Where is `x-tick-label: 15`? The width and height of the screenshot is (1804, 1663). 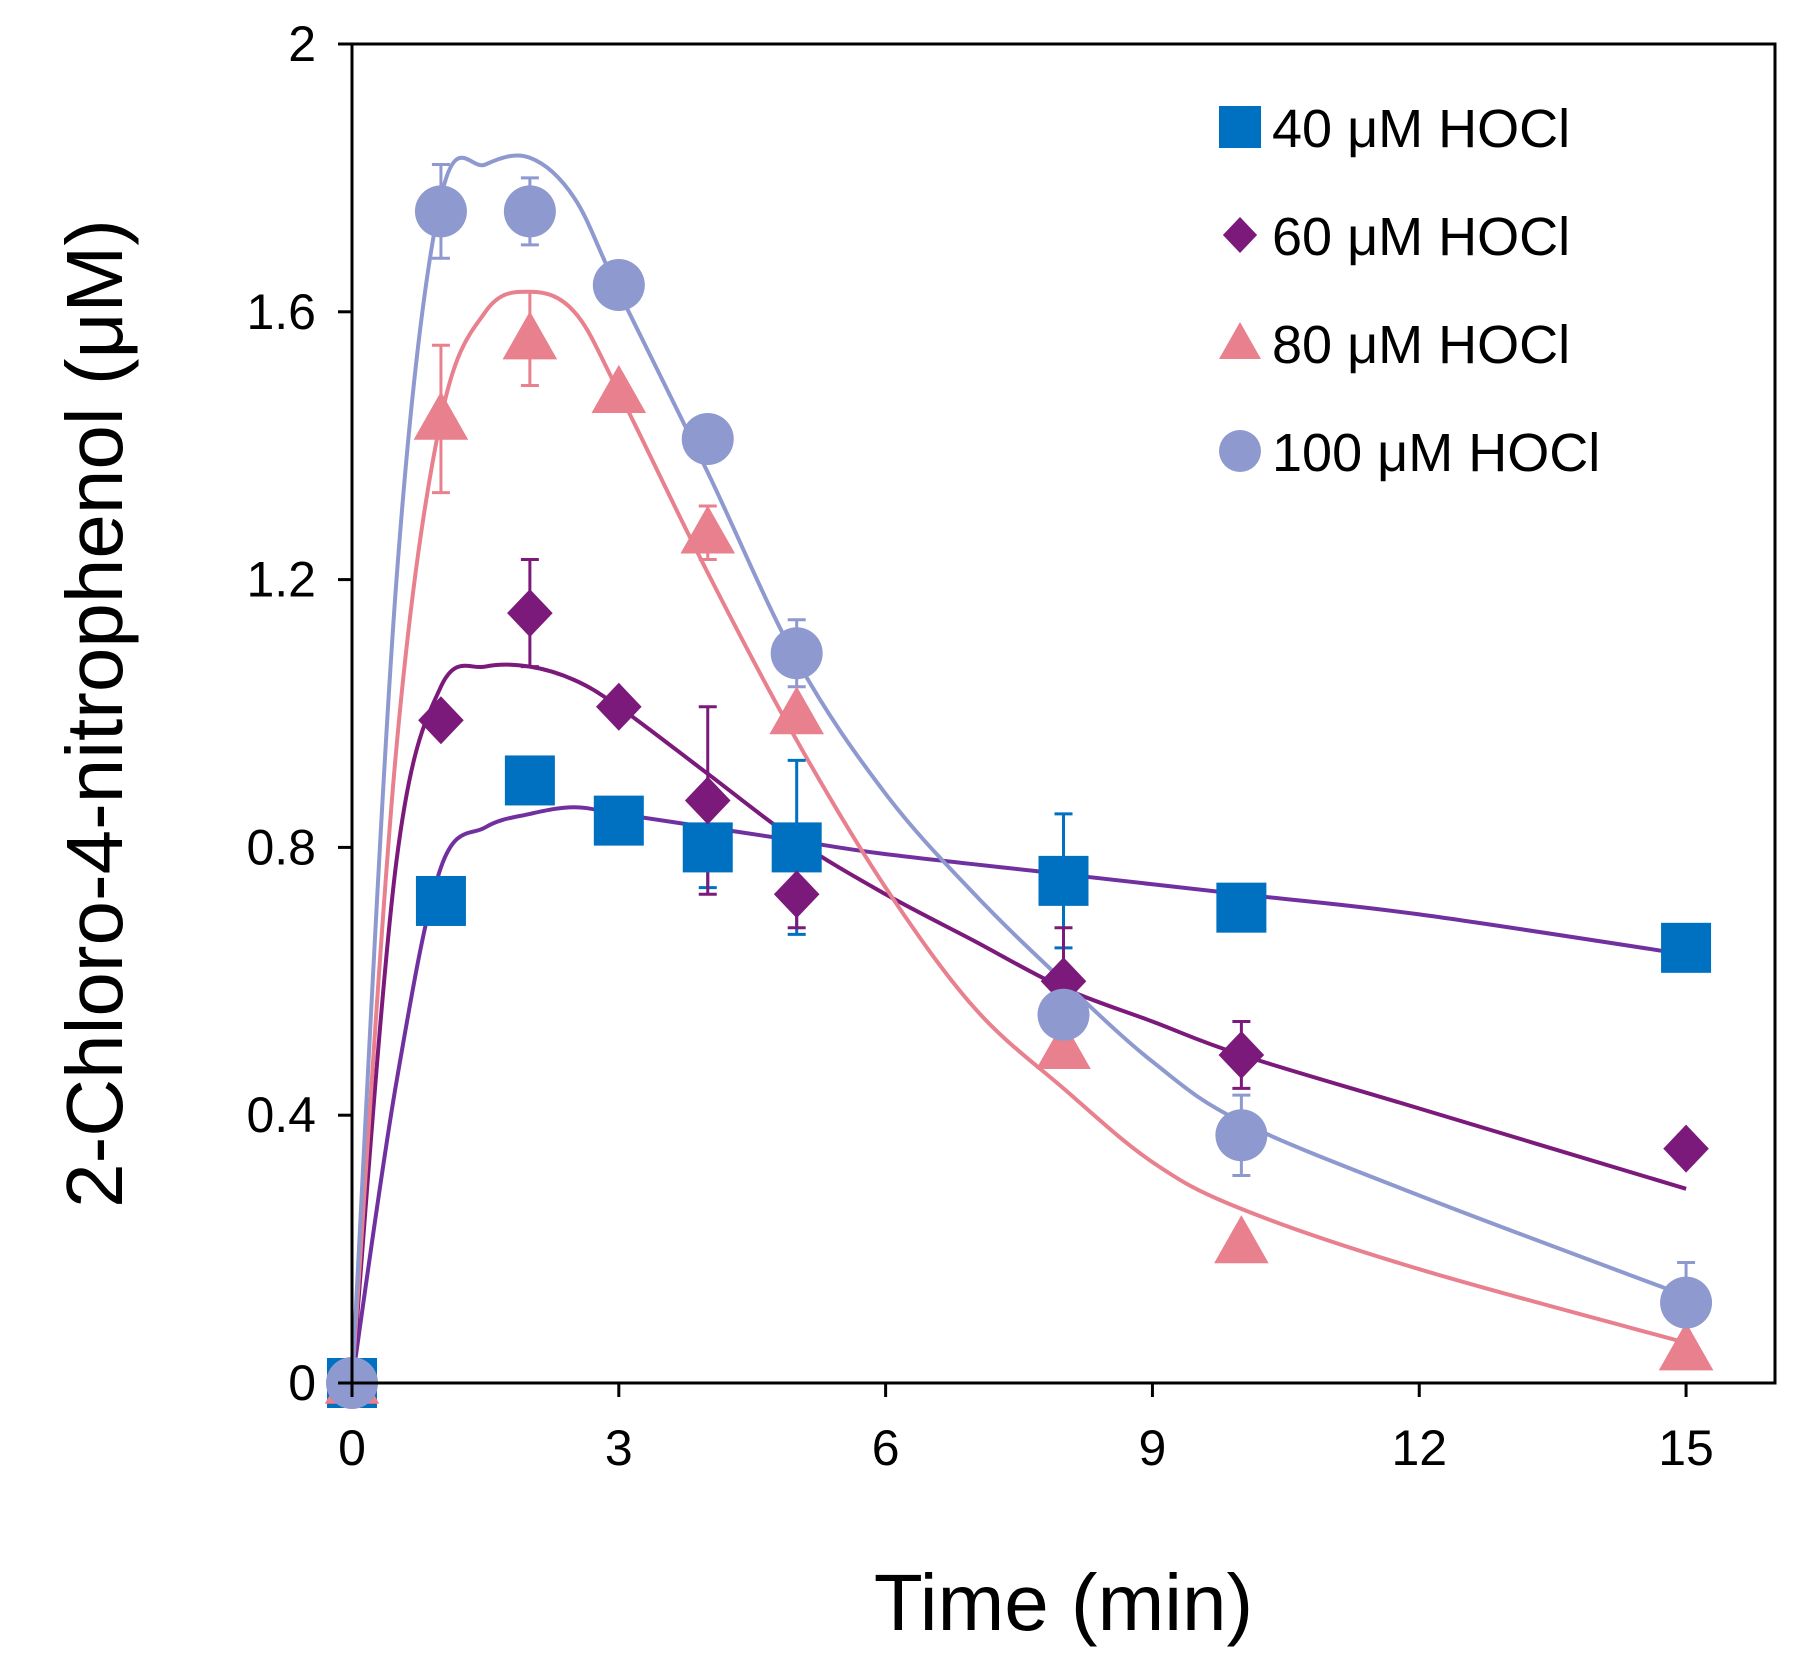
x-tick-label: 15 is located at coordinates (1686, 1448).